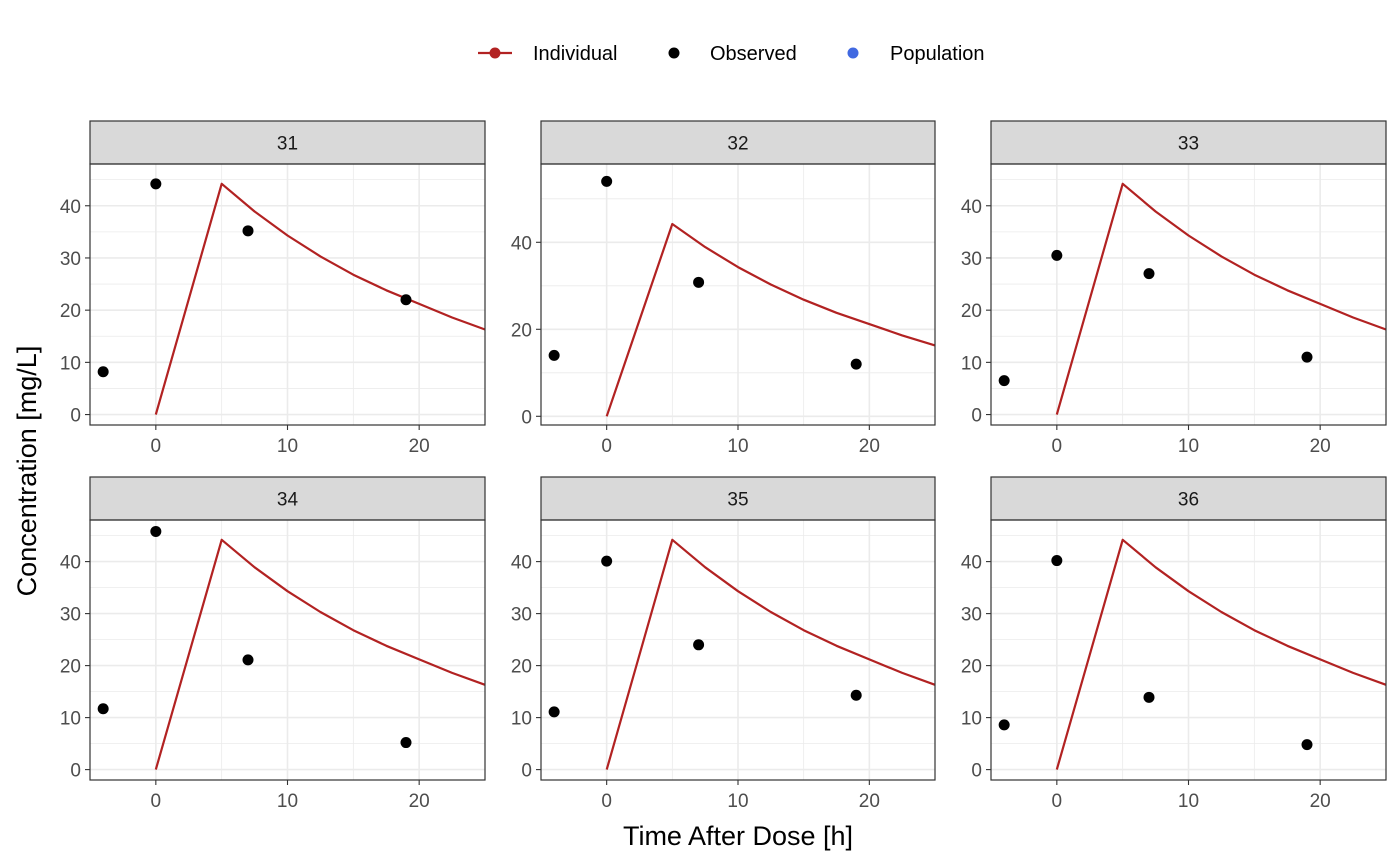 This screenshot has height=866, width=1400. I want to click on panel-35: 35 0 10 20 30 40 0 10 20, so click(723, 644).